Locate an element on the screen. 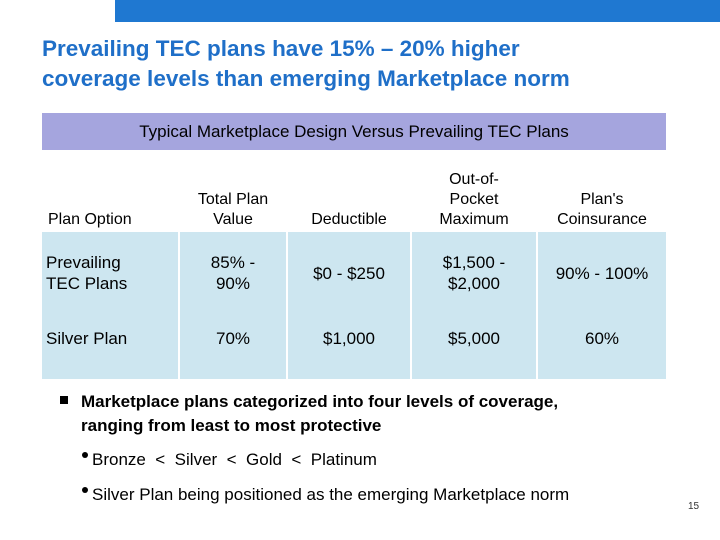 This screenshot has height=540, width=720. cell-total-plan-value: 85% - 90% is located at coordinates (233, 273).